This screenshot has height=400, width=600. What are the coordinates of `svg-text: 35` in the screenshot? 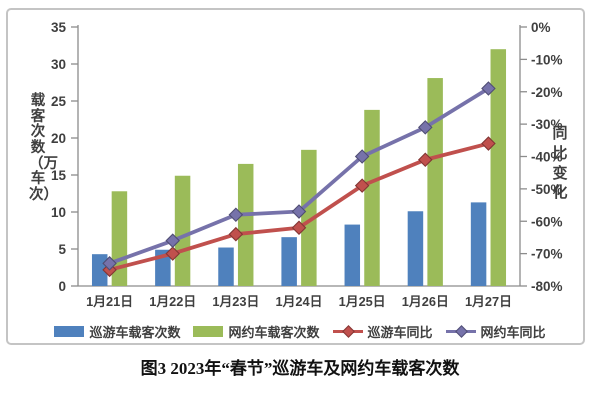 It's located at (59, 27).